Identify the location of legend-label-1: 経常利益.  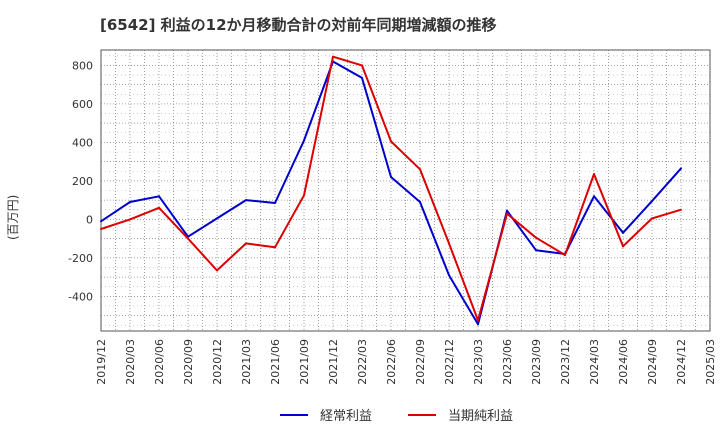
(346, 416).